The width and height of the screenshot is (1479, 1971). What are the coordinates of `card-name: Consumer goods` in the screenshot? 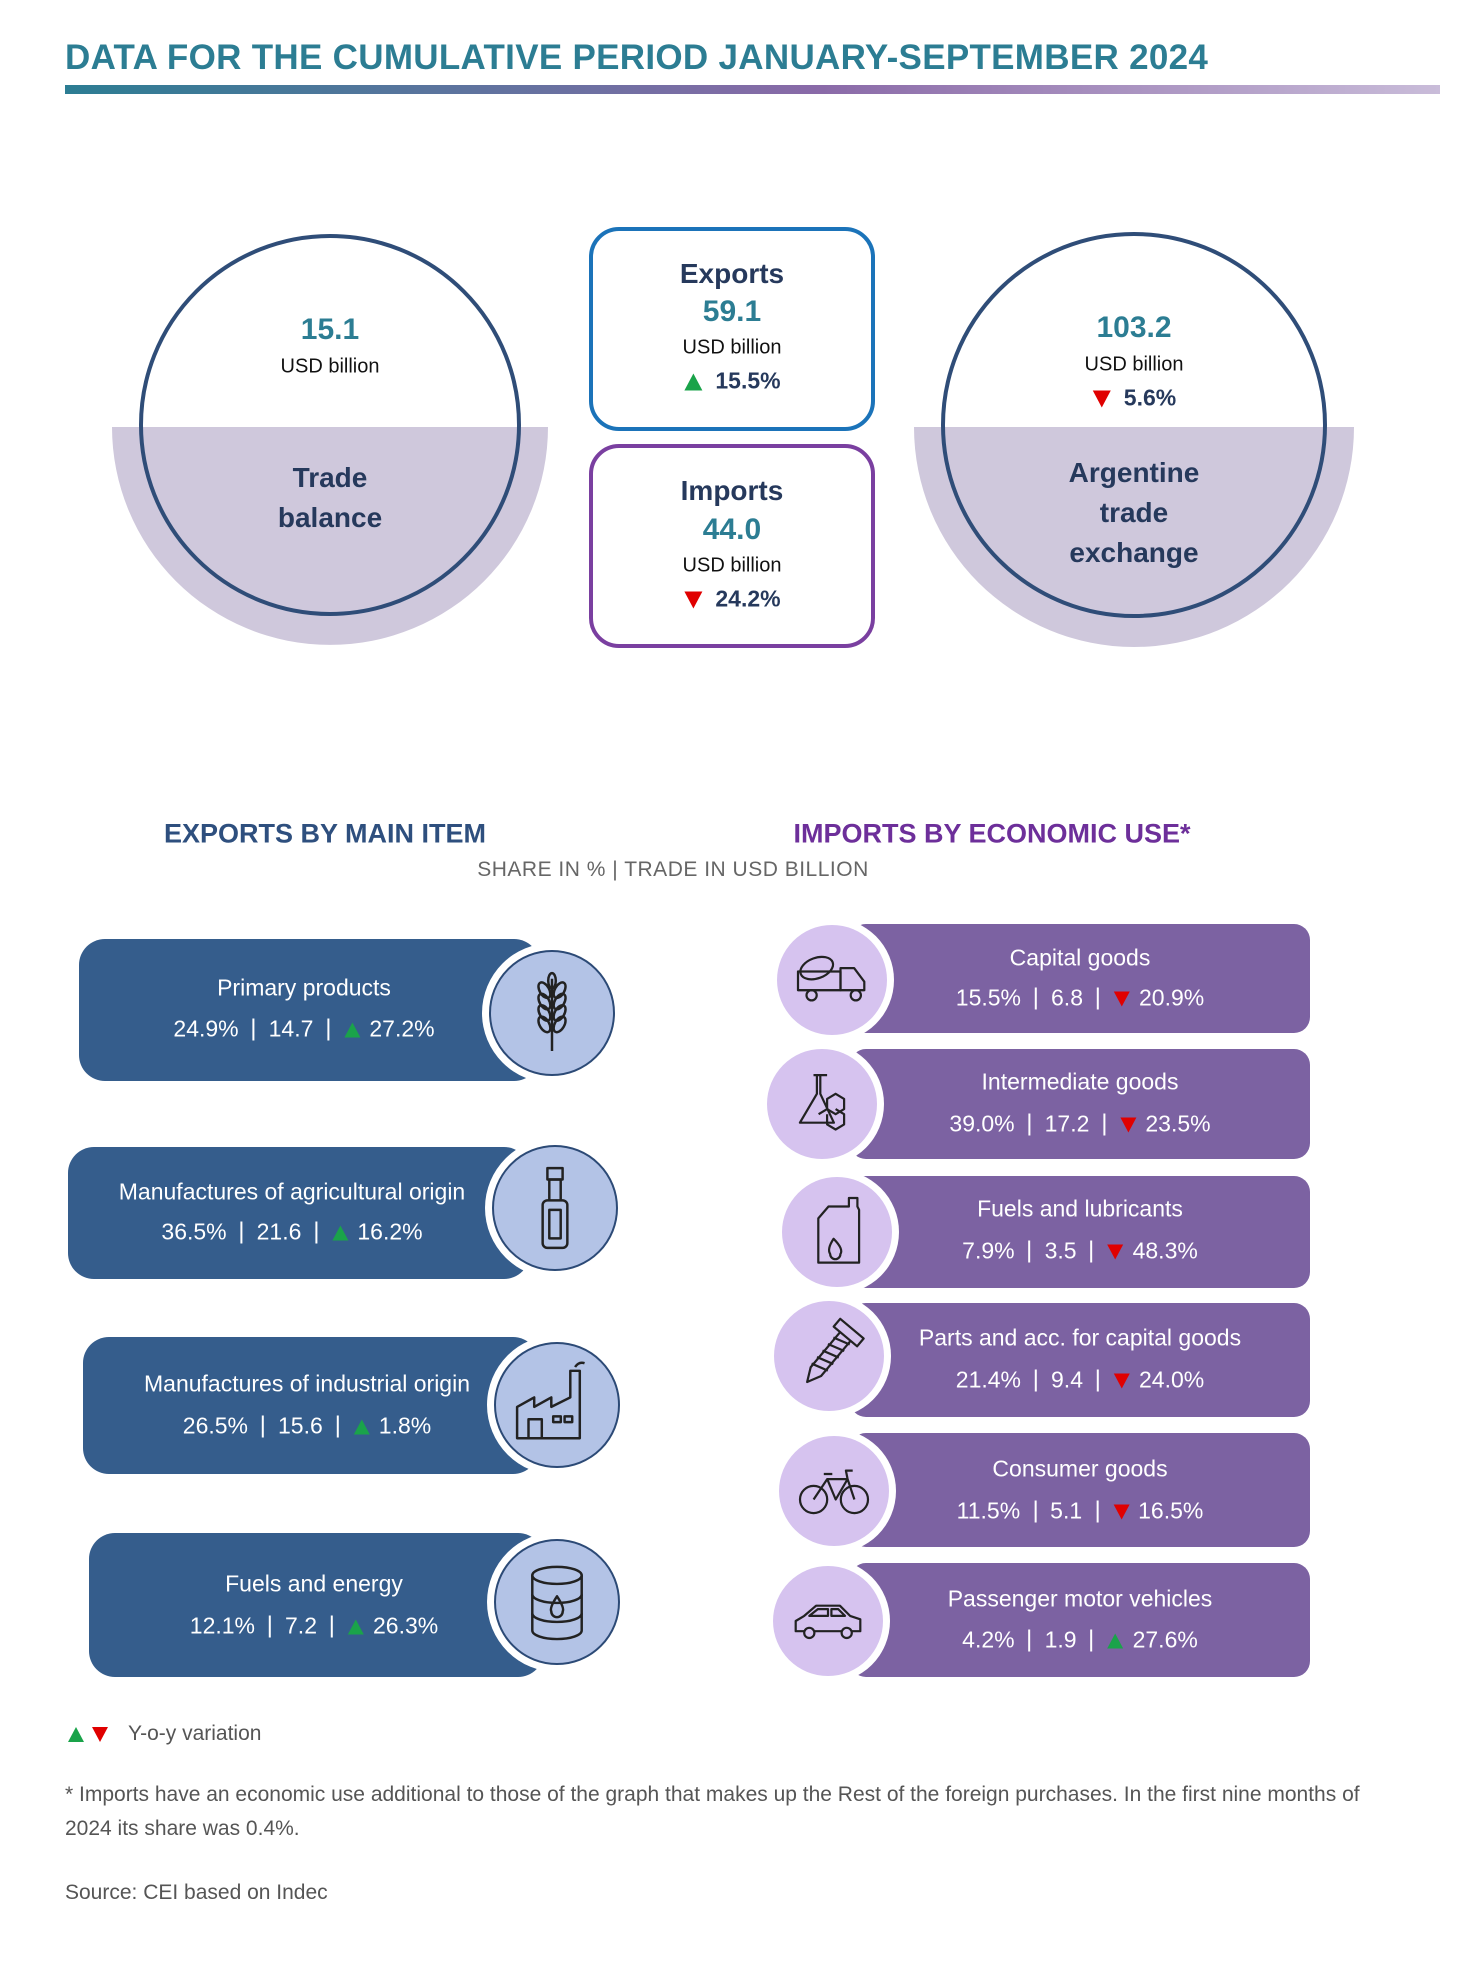 It's located at (1080, 1468).